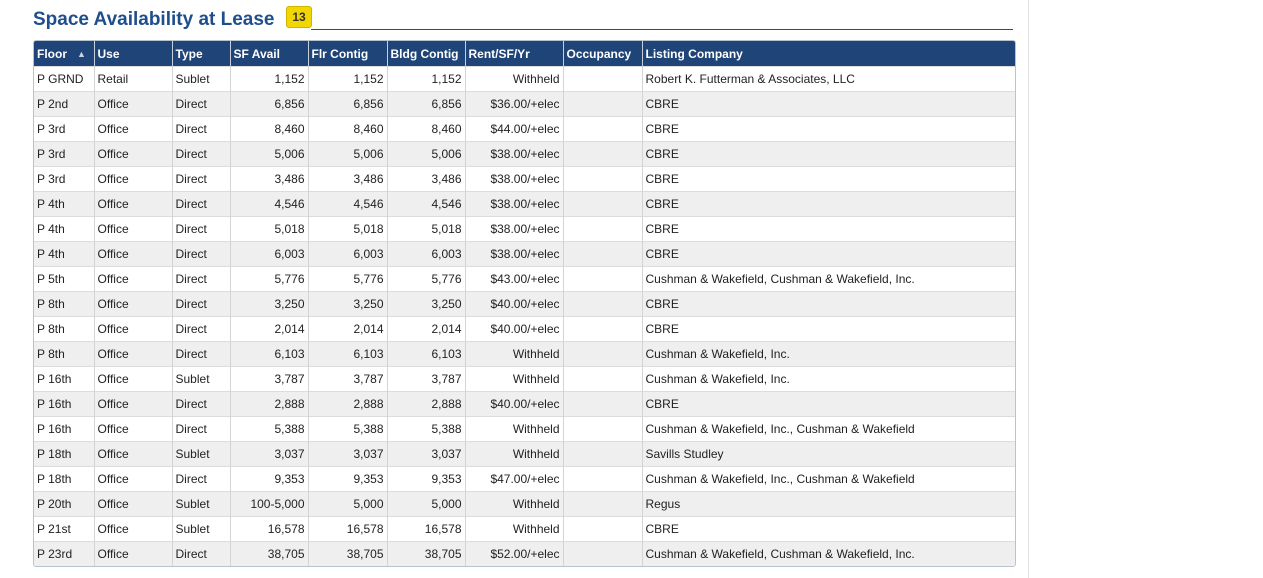 This screenshot has height=578, width=1263. I want to click on cell-flr-contig: 3,787, so click(348, 379).